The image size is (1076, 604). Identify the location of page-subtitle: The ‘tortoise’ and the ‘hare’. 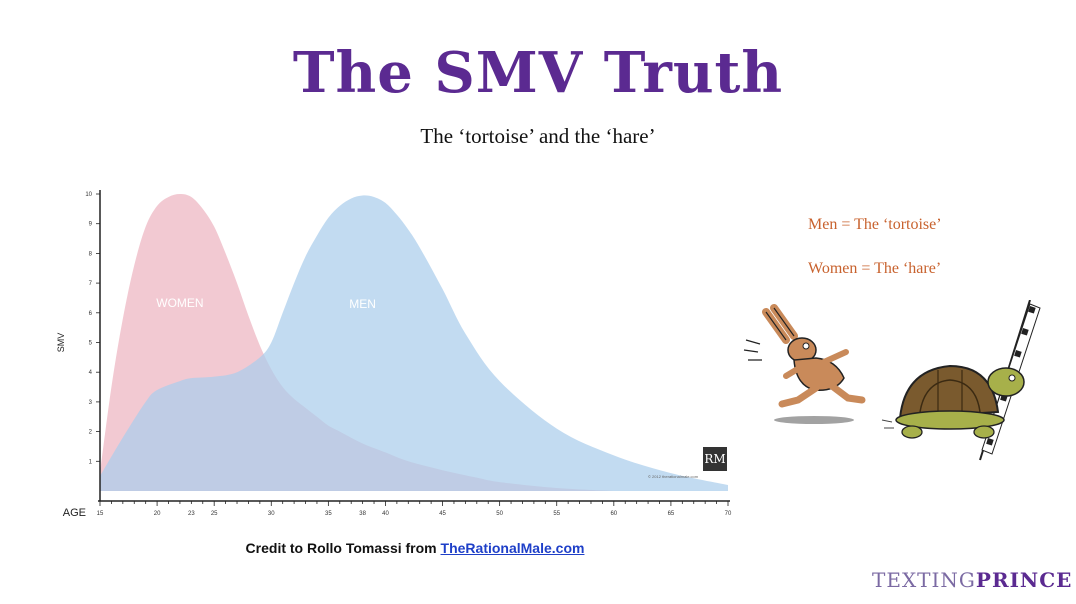
(538, 136).